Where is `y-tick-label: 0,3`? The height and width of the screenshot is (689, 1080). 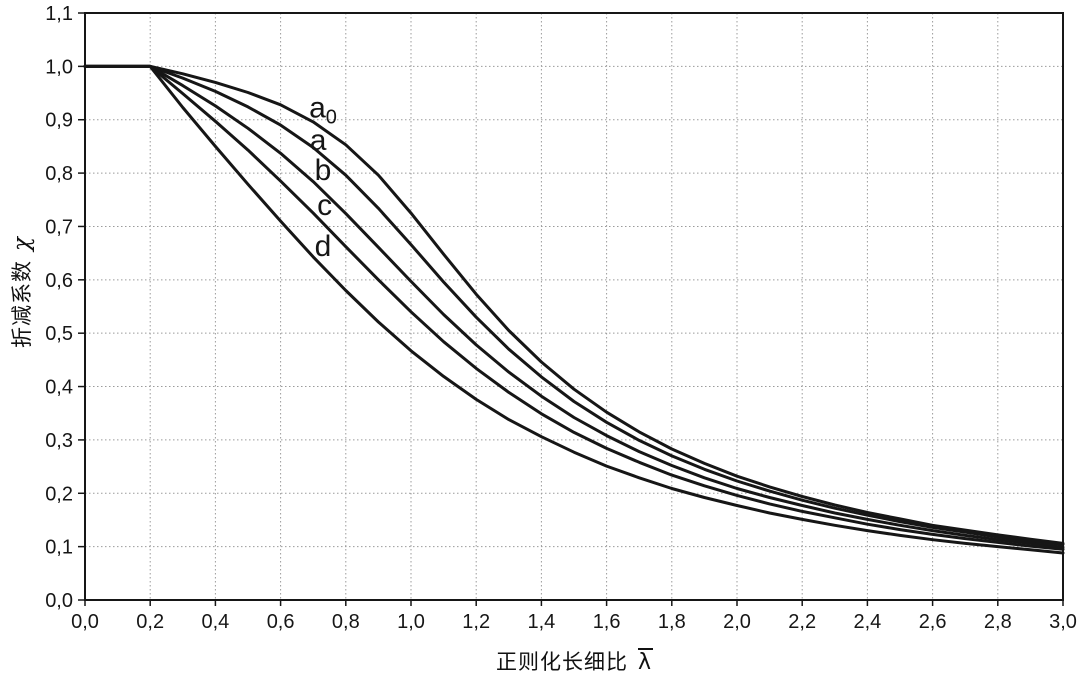
y-tick-label: 0,3 is located at coordinates (59, 441).